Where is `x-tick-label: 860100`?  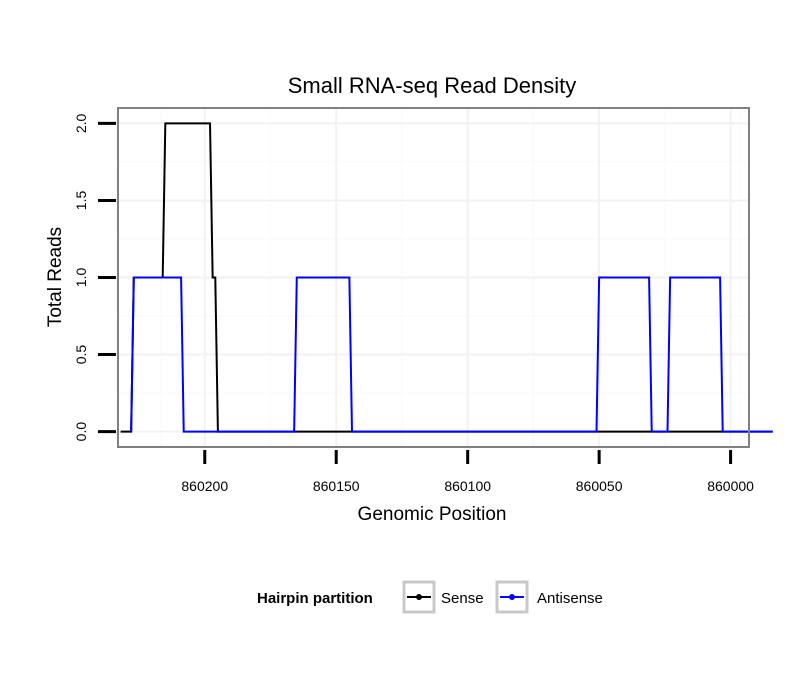 x-tick-label: 860100 is located at coordinates (467, 486).